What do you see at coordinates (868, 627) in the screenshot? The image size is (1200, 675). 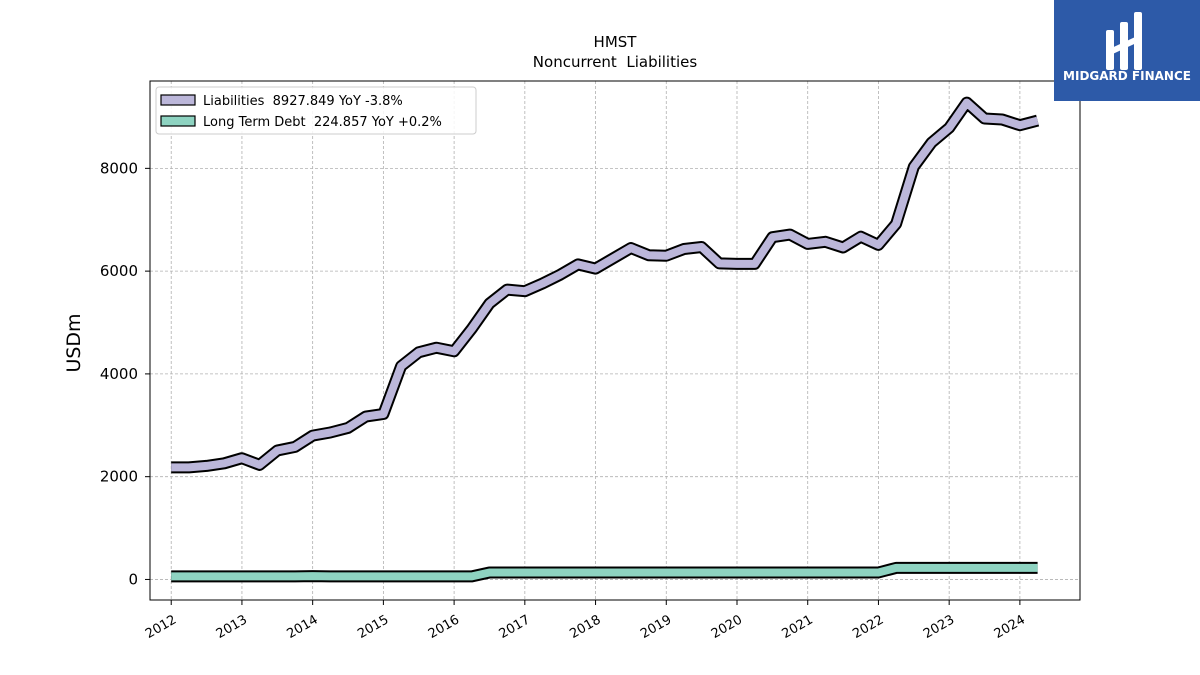 I see `x-tick-label: 2022` at bounding box center [868, 627].